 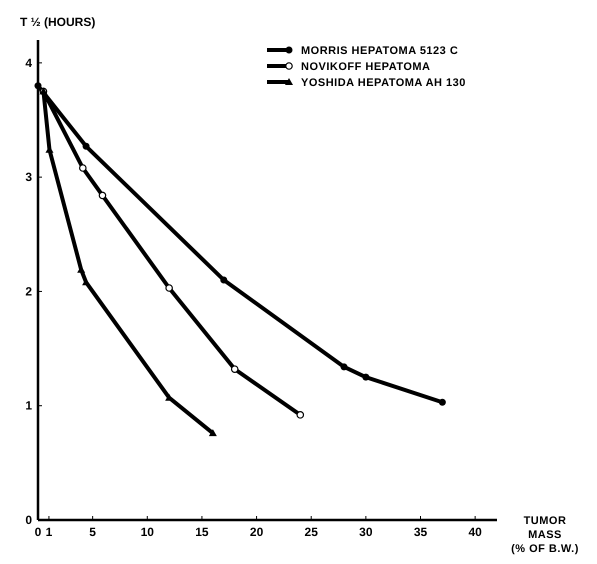 What do you see at coordinates (28, 291) in the screenshot?
I see `y-tick-label: 2` at bounding box center [28, 291].